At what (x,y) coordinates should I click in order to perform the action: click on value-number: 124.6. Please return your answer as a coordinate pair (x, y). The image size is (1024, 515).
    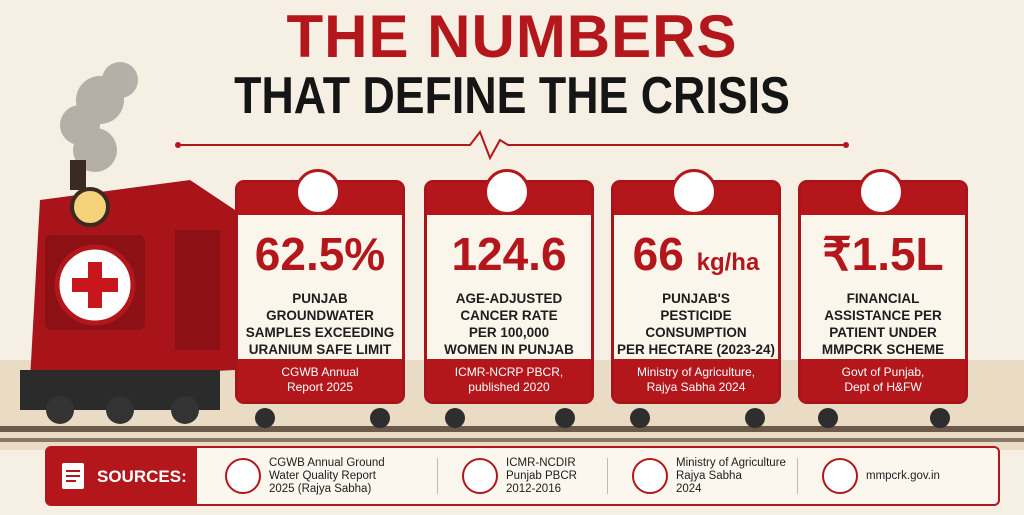
    Looking at the image, I should click on (509, 254).